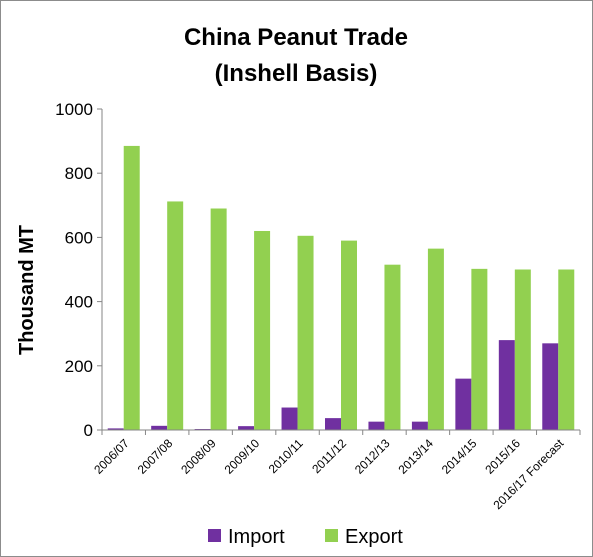 This screenshot has width=593, height=557. What do you see at coordinates (296, 37) in the screenshot?
I see `chart-title-line-1: China Peanut Trade` at bounding box center [296, 37].